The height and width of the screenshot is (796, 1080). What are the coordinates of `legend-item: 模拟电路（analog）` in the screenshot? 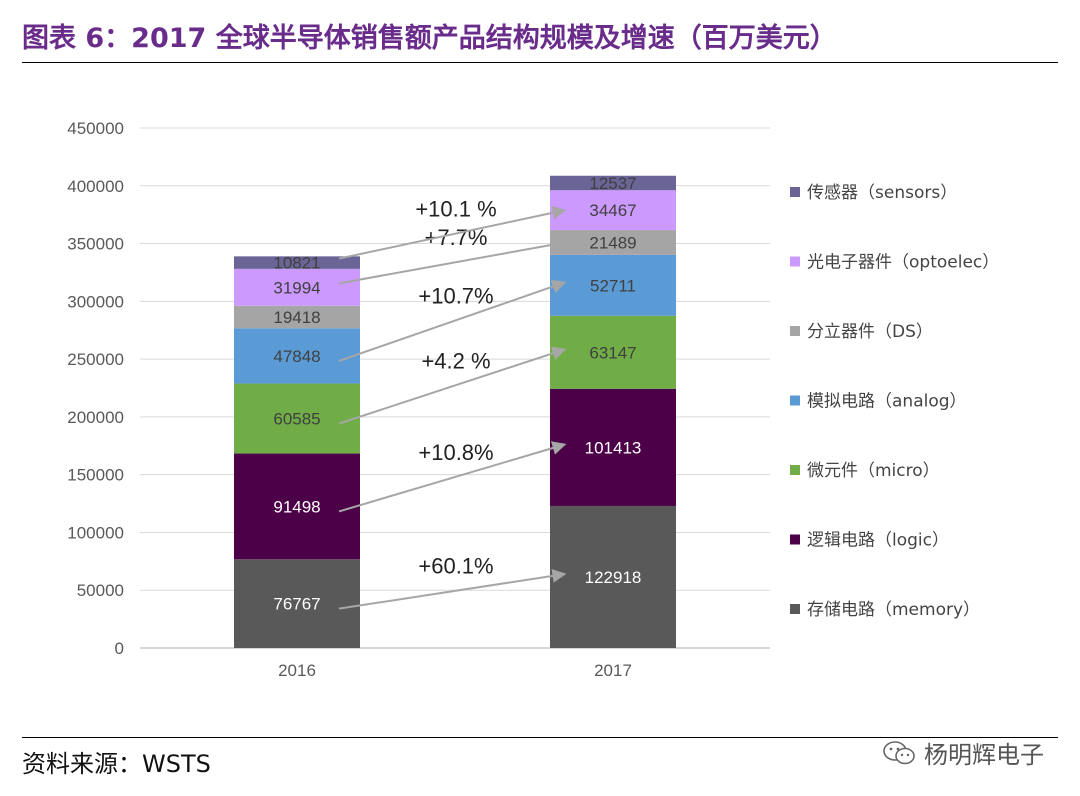 It's located at (887, 402).